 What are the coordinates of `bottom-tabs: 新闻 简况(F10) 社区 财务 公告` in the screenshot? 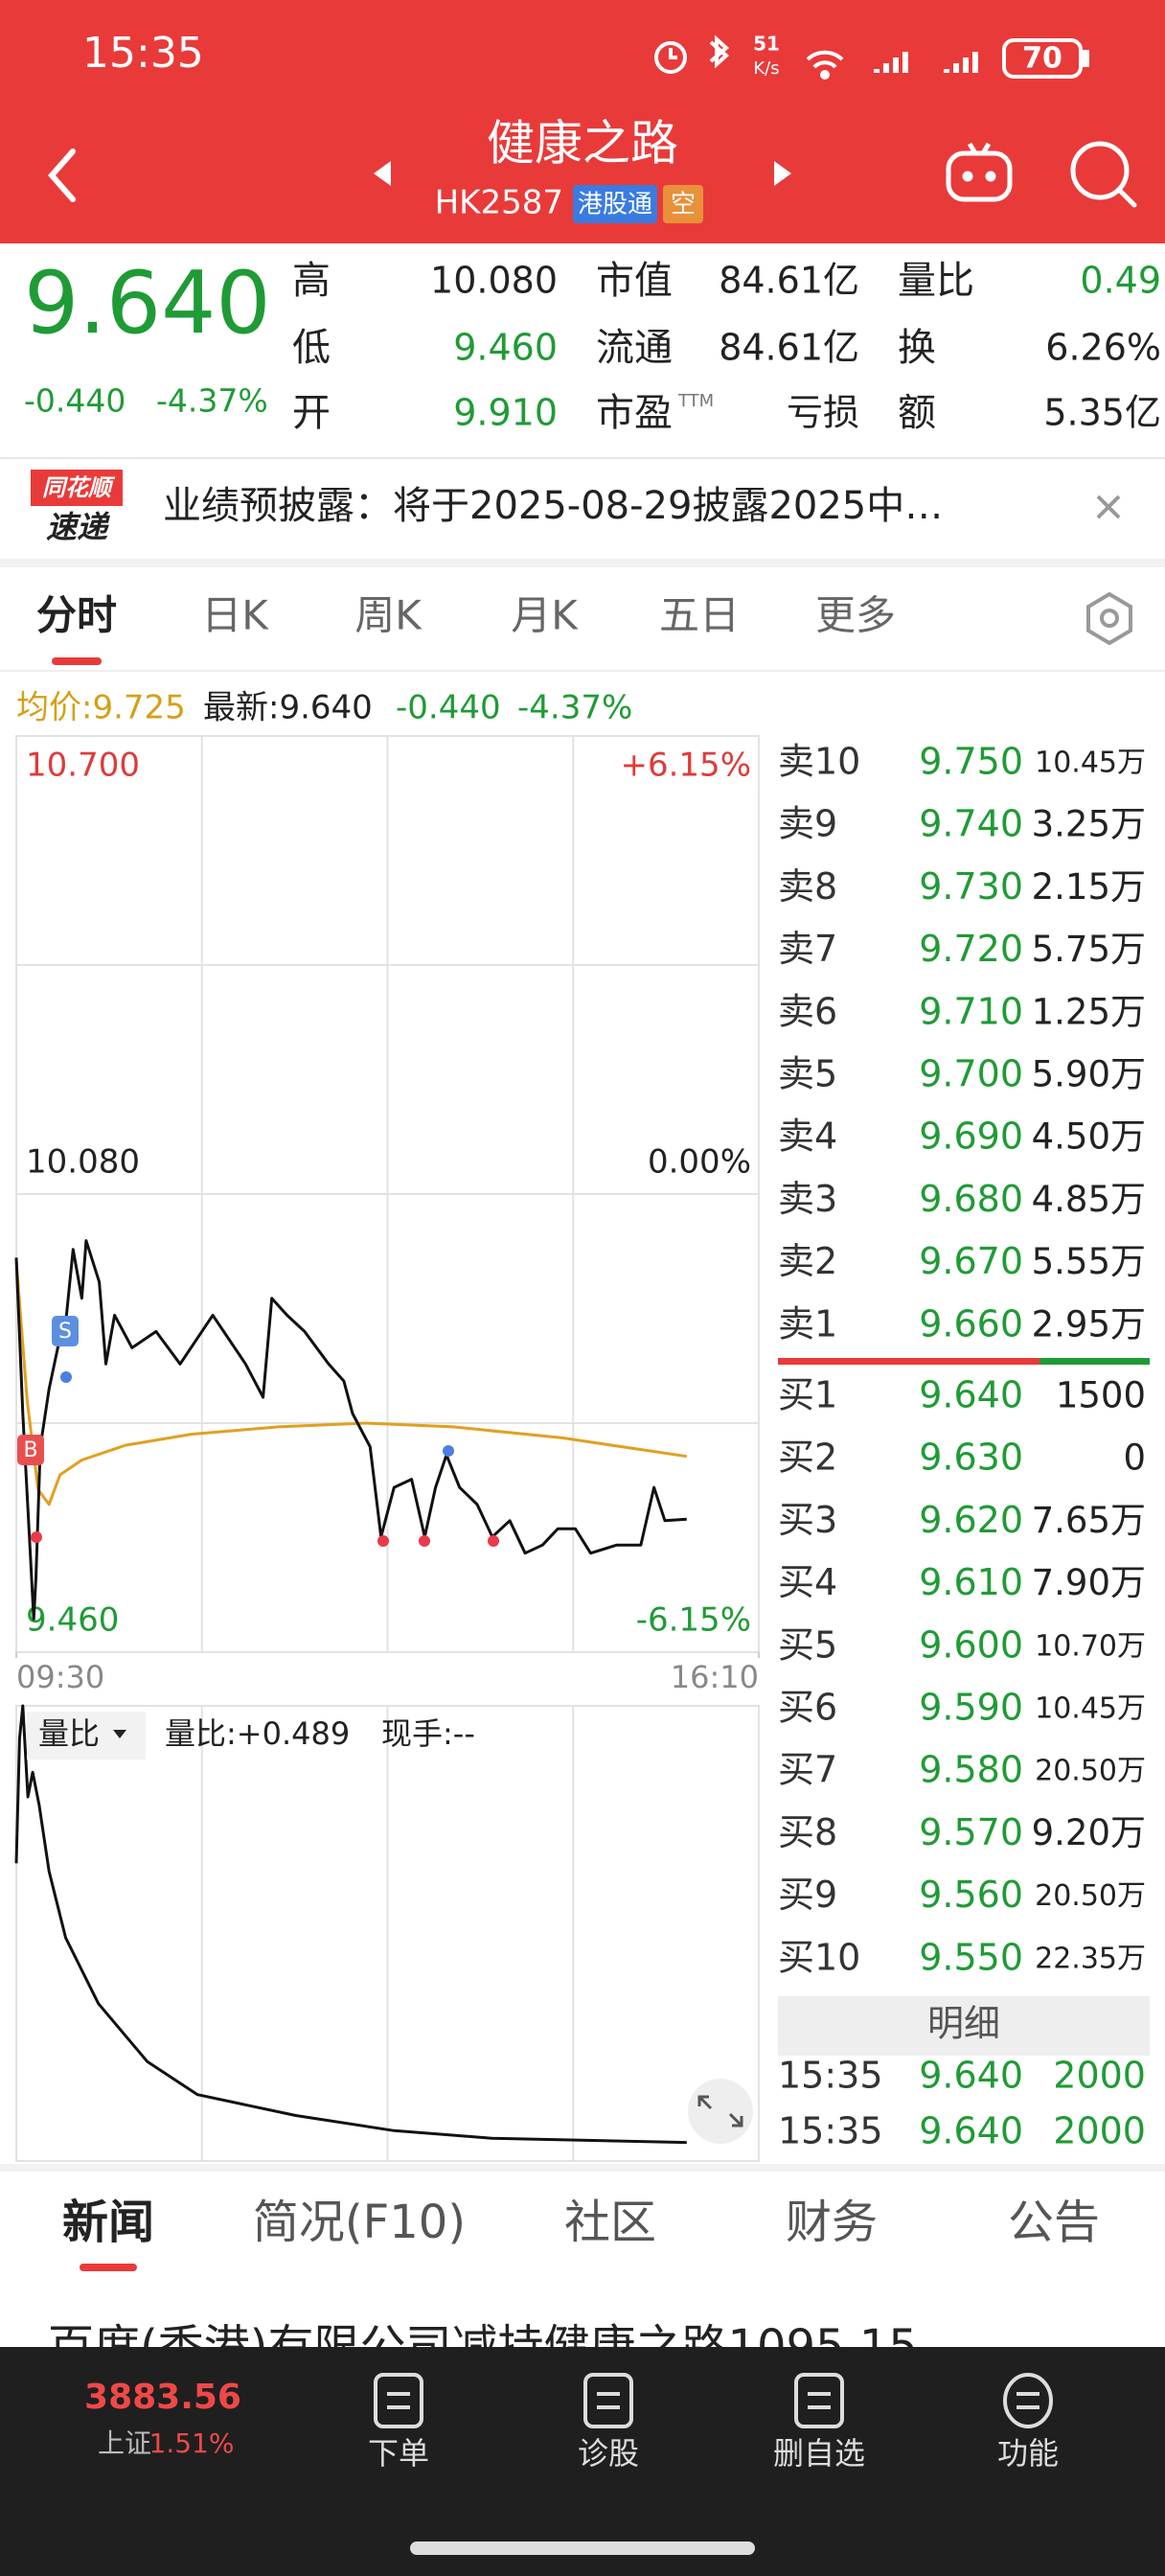 It's located at (581, 2233).